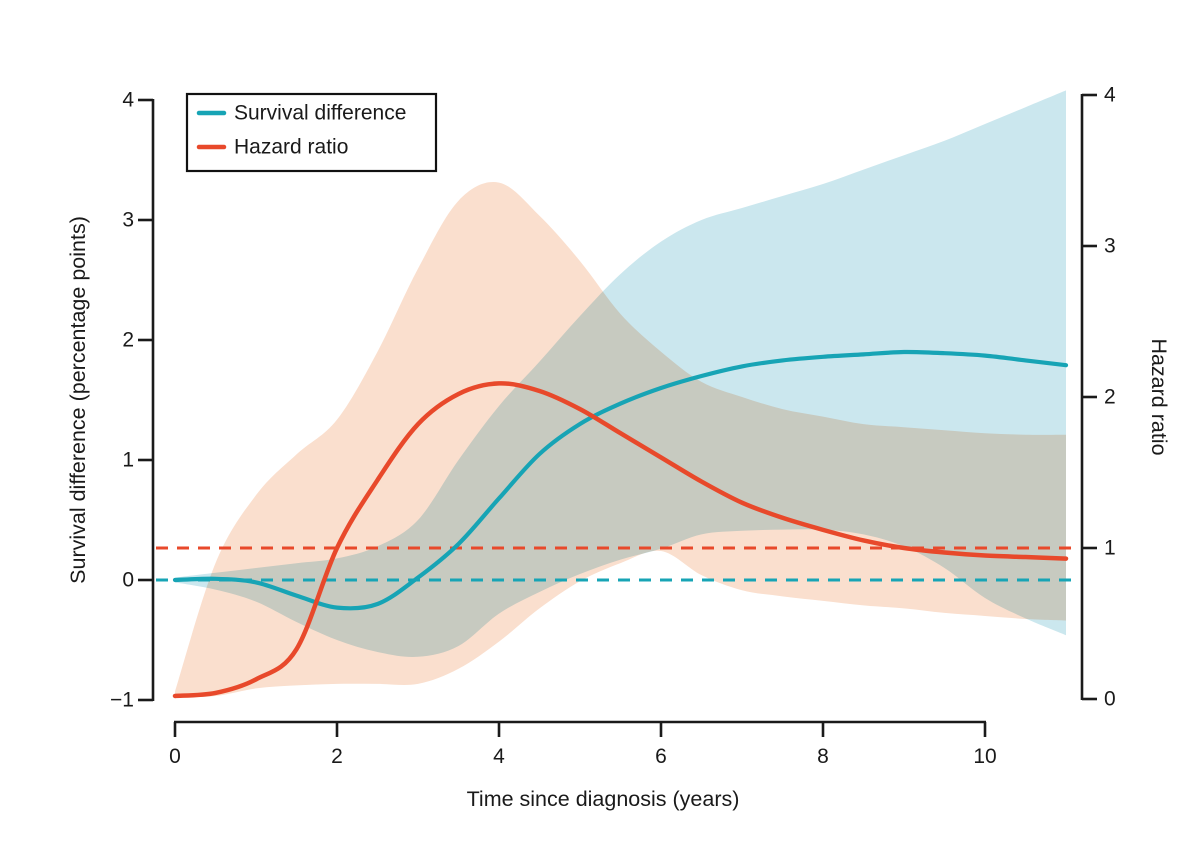 The image size is (1200, 854). Describe the element at coordinates (128, 460) in the screenshot. I see `y-left-tick-label: 1` at that location.